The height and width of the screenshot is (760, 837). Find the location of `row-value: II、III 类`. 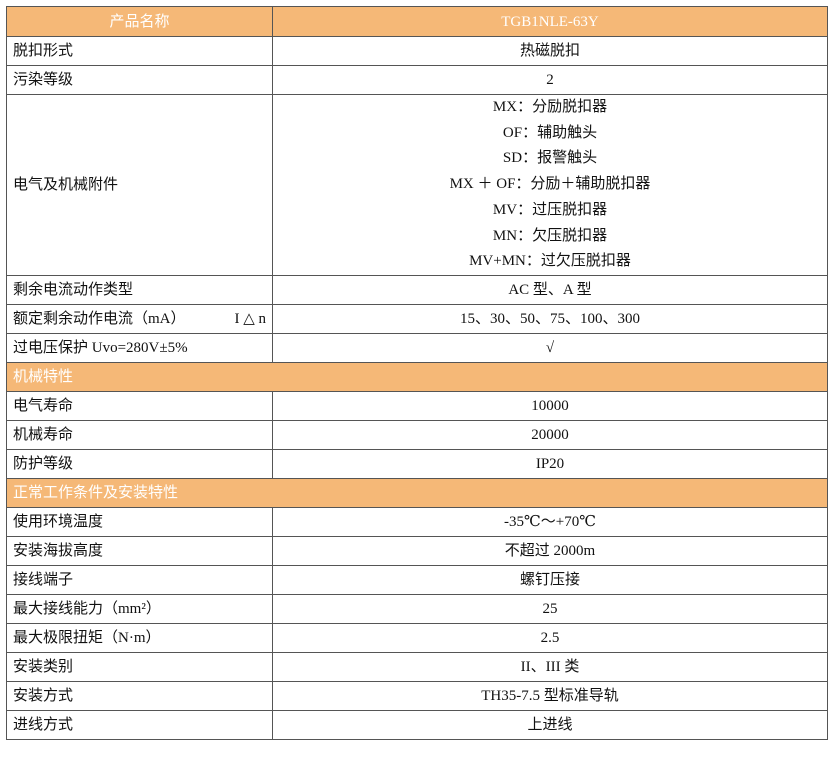

row-value: II、III 类 is located at coordinates (550, 666).